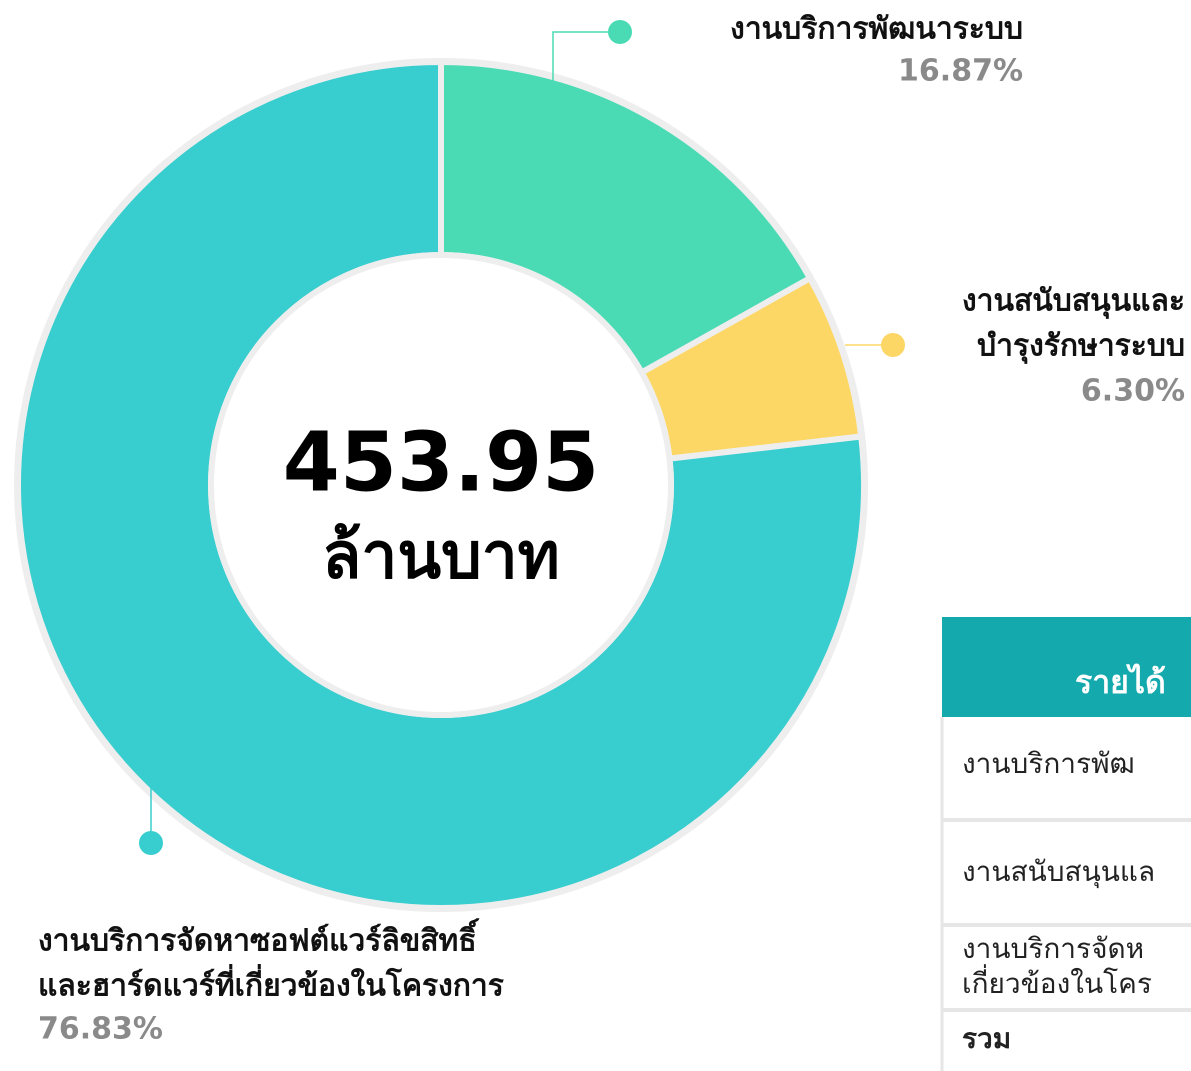 The height and width of the screenshot is (1071, 1191). I want to click on table-cell: งานบริการจัดห, so click(1053, 948).